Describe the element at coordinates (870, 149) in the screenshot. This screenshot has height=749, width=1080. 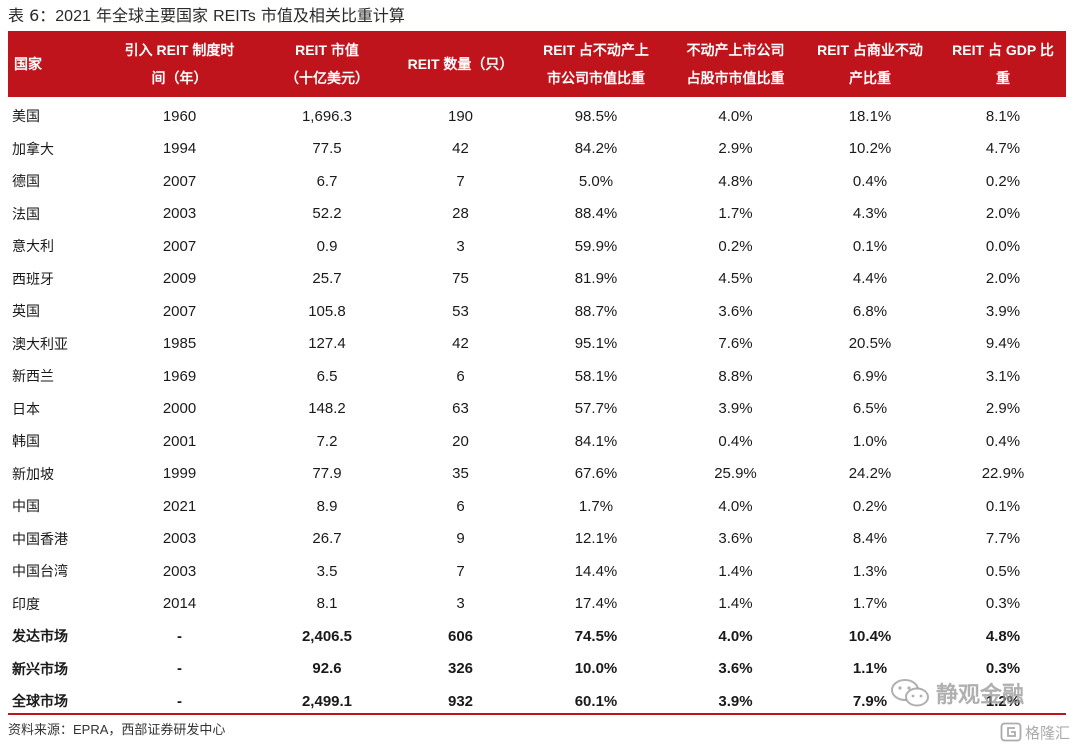
I see `value-cell: 10.2%` at that location.